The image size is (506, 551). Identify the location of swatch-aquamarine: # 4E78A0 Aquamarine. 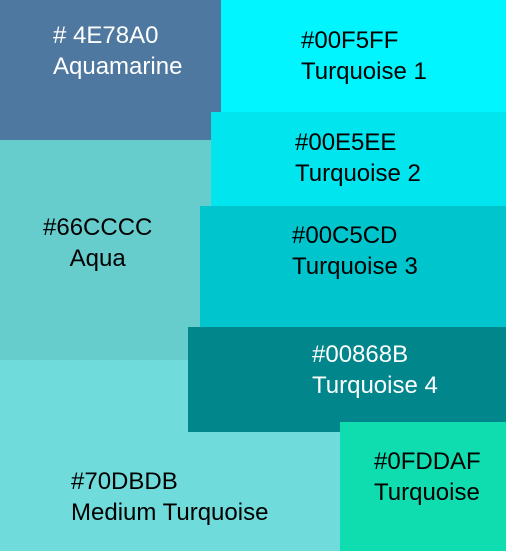
(110, 70).